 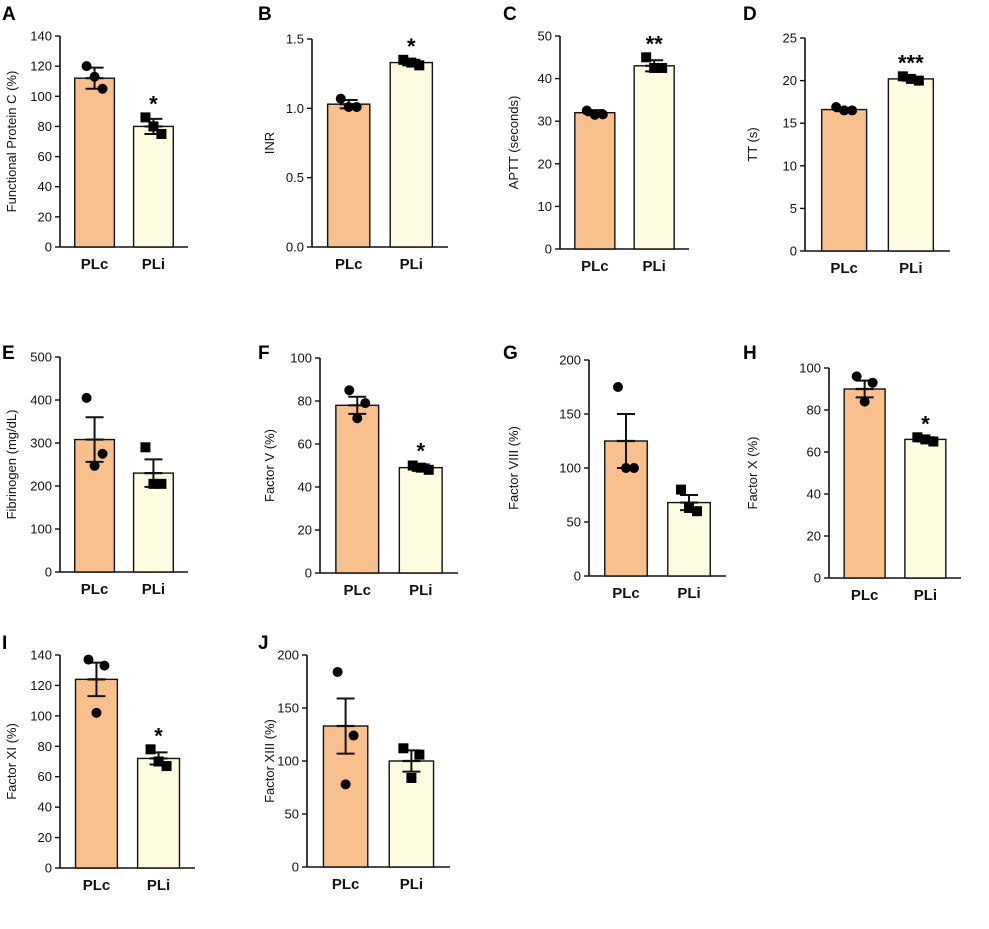 I want to click on y-axis-title: APTT (seconds), so click(x=513, y=143).